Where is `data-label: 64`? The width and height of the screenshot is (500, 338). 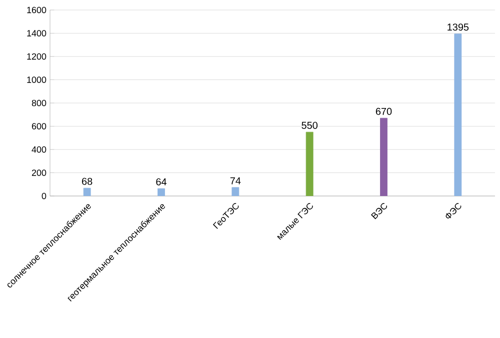 data-label: 64 is located at coordinates (161, 182).